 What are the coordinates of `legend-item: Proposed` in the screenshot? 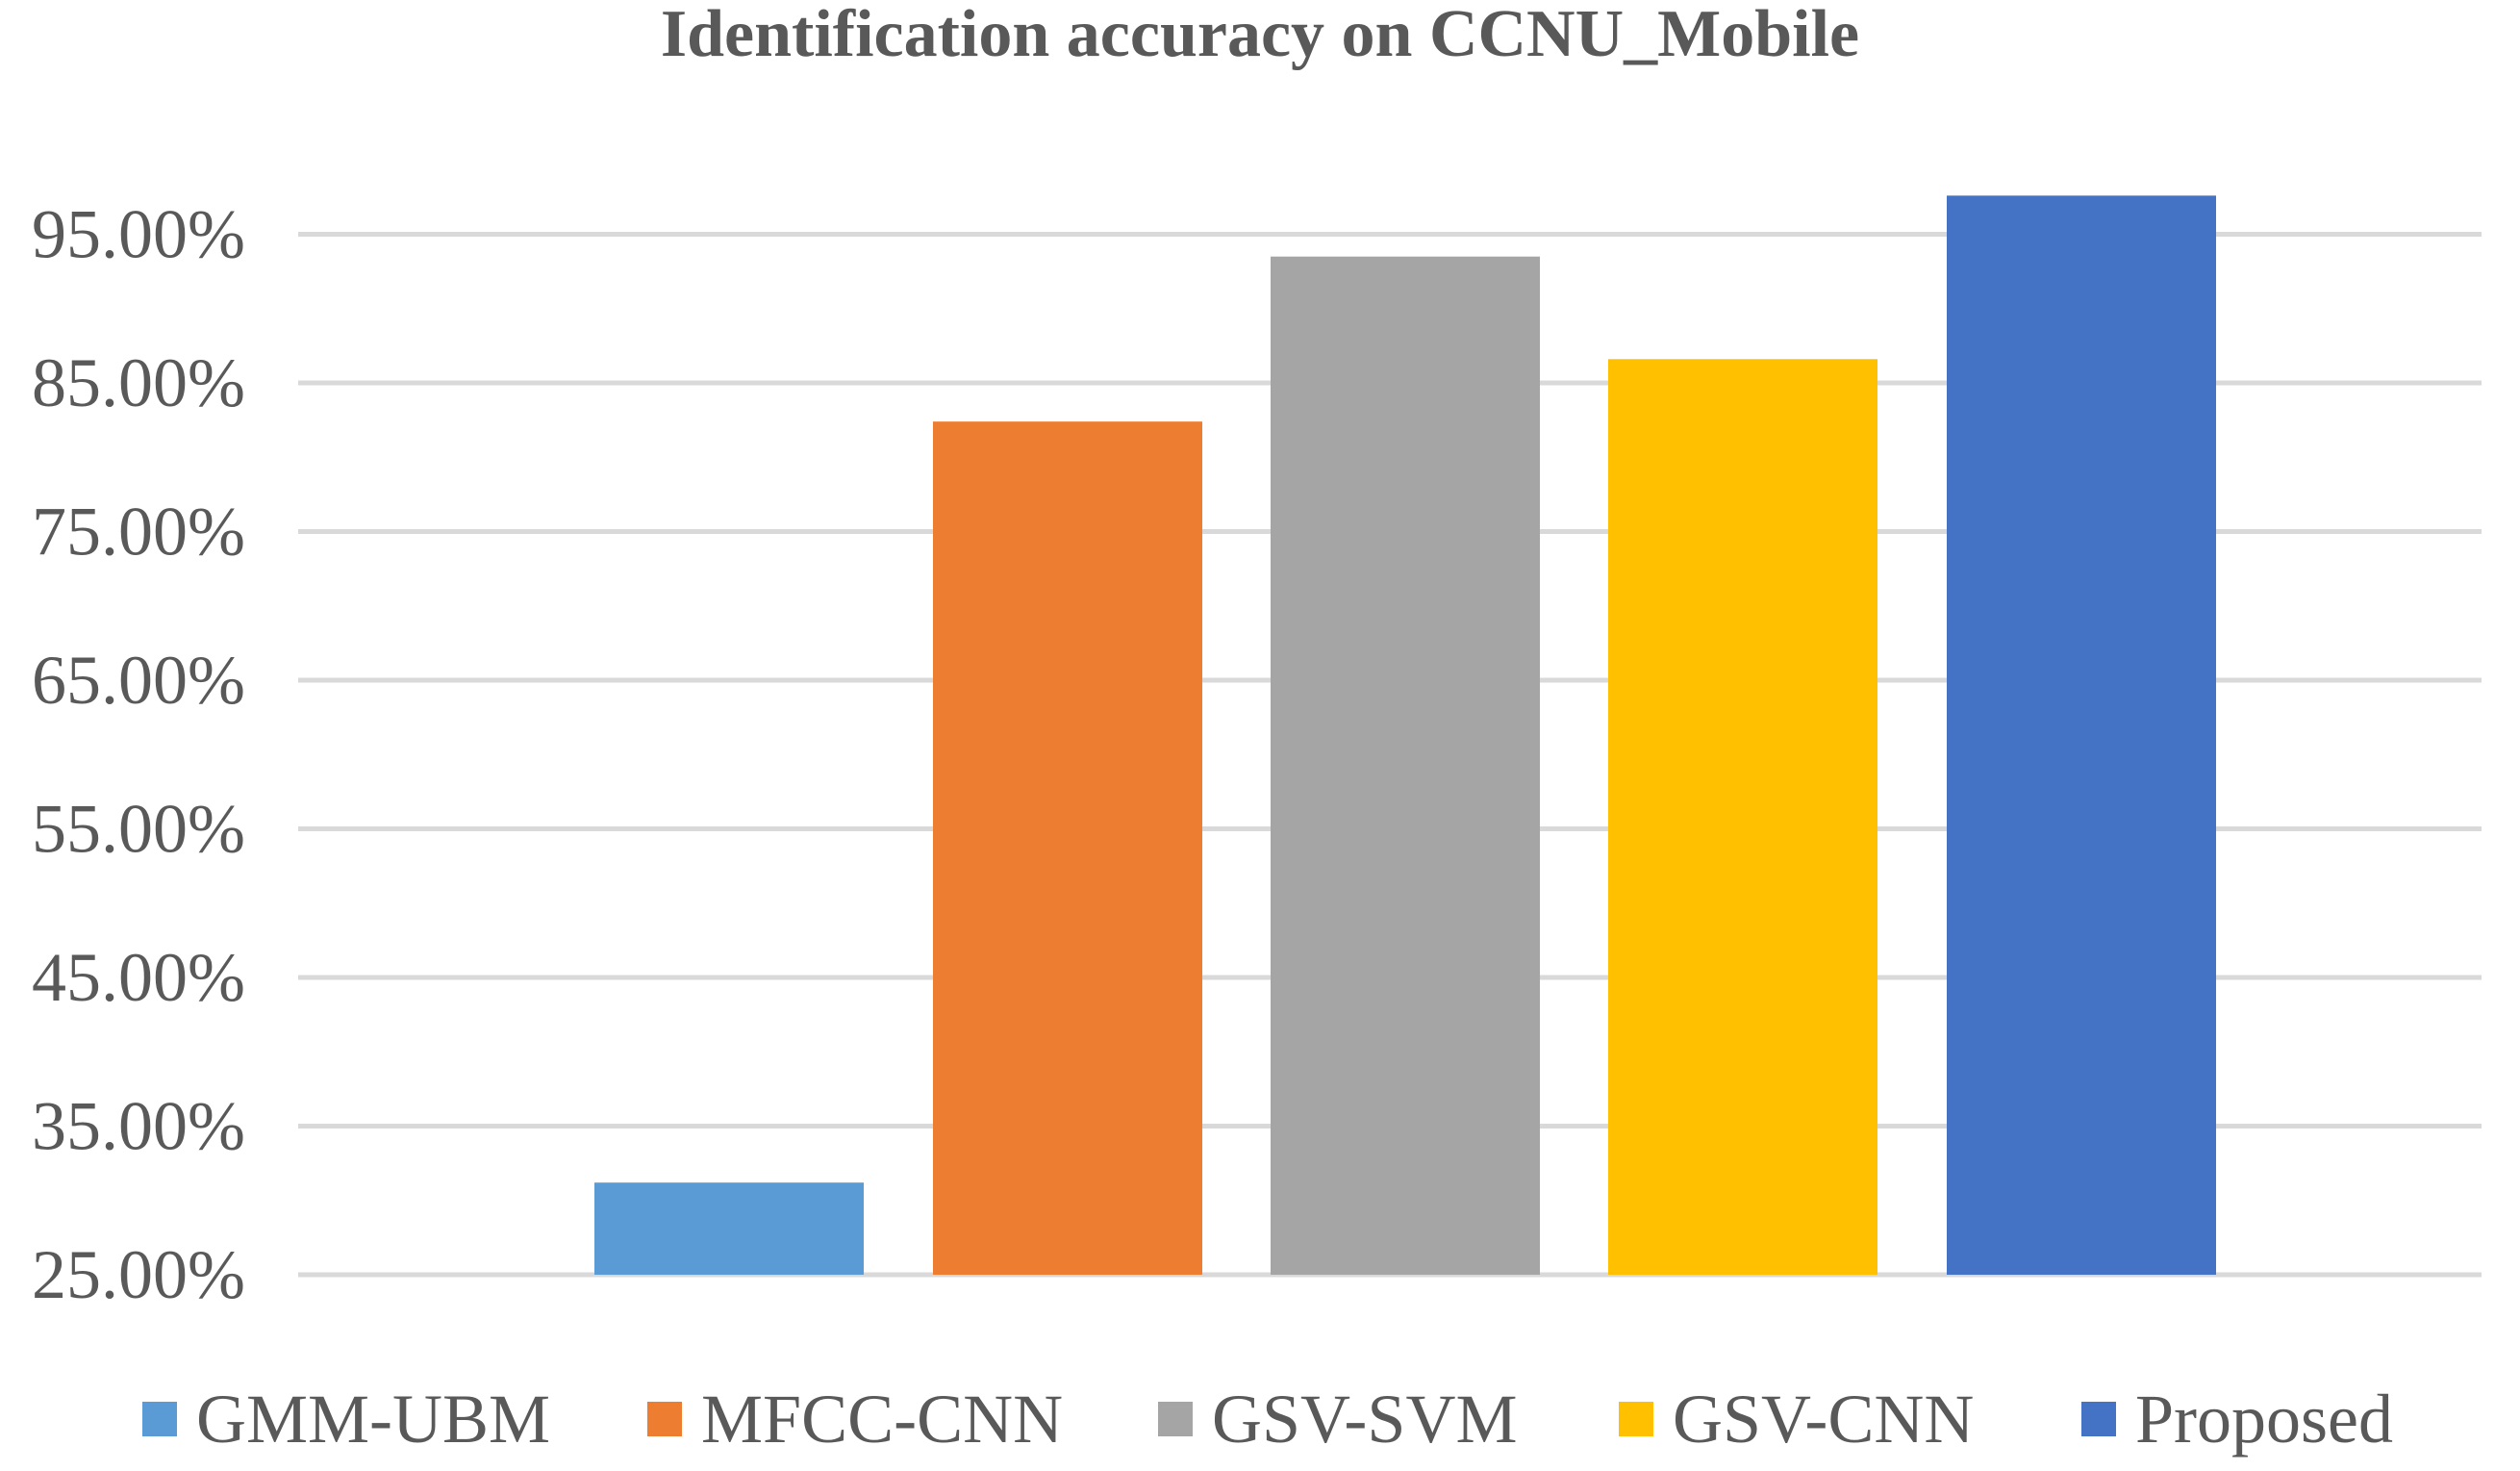 It's located at (2237, 1420).